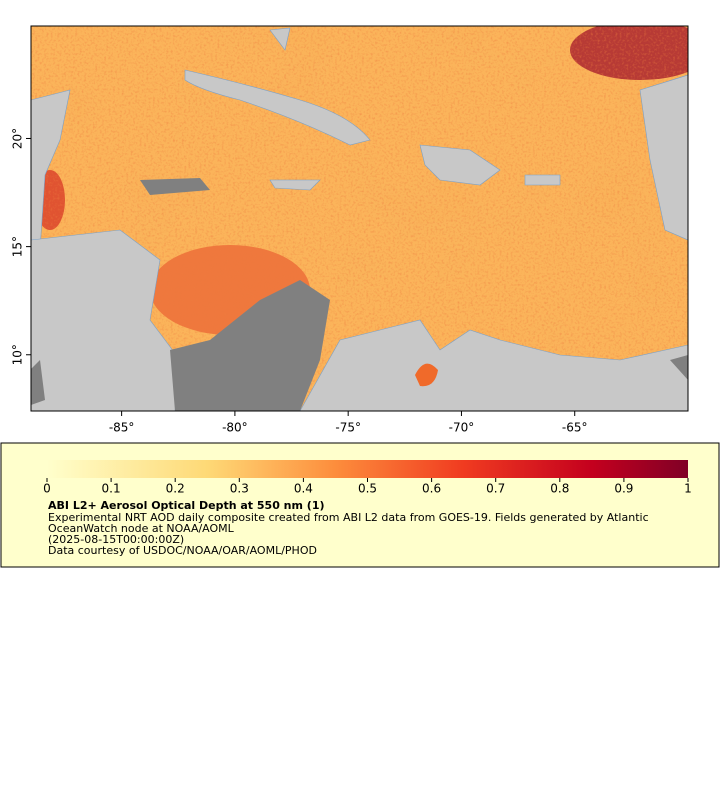 The image size is (720, 800). Describe the element at coordinates (122, 428) in the screenshot. I see `x-tick-label: -85°` at that location.